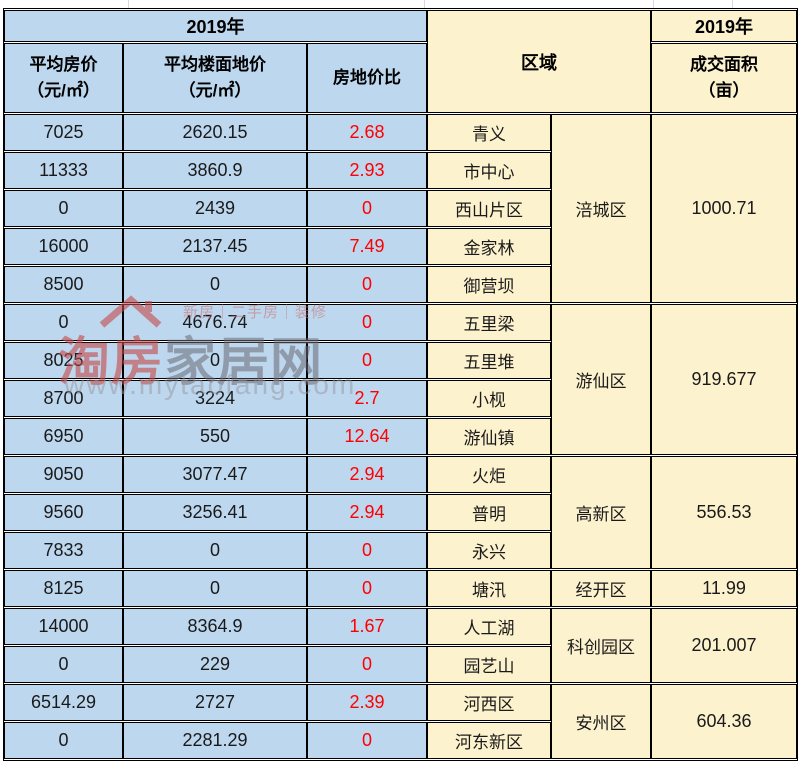 The height and width of the screenshot is (761, 800). Describe the element at coordinates (489, 588) in the screenshot. I see `district-cell: 塘汛` at that location.